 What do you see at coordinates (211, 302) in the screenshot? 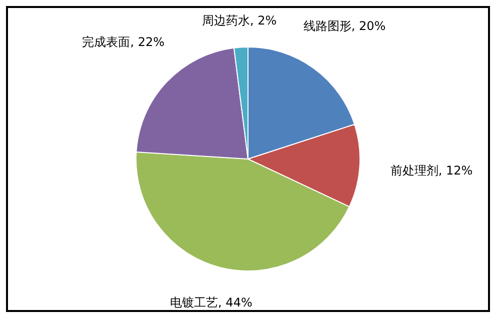
I see `slice-label: 电镀工艺, 44%` at bounding box center [211, 302].